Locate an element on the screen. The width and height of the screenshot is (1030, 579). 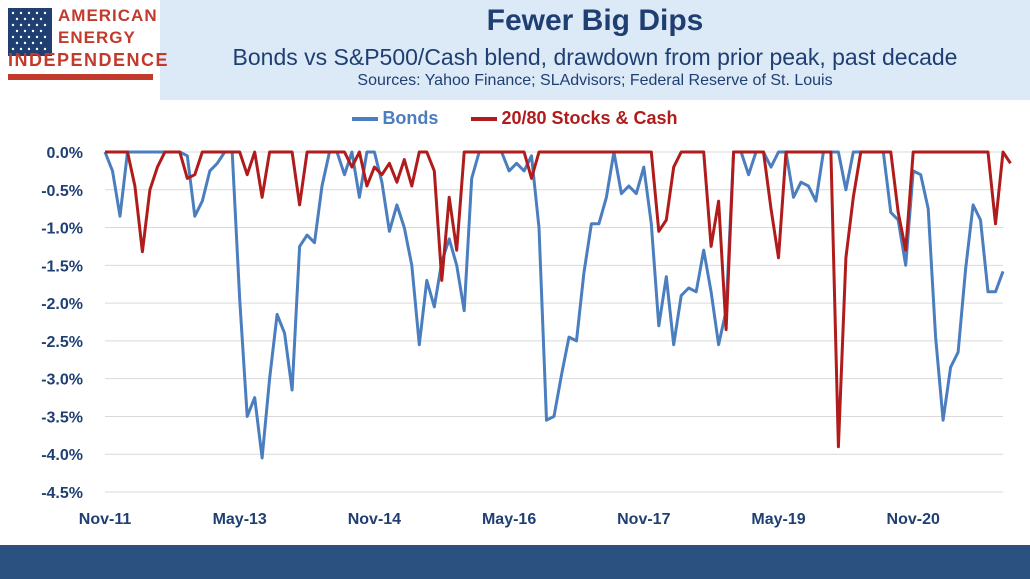
x-tick-label: Nov-11 is located at coordinates (105, 519).